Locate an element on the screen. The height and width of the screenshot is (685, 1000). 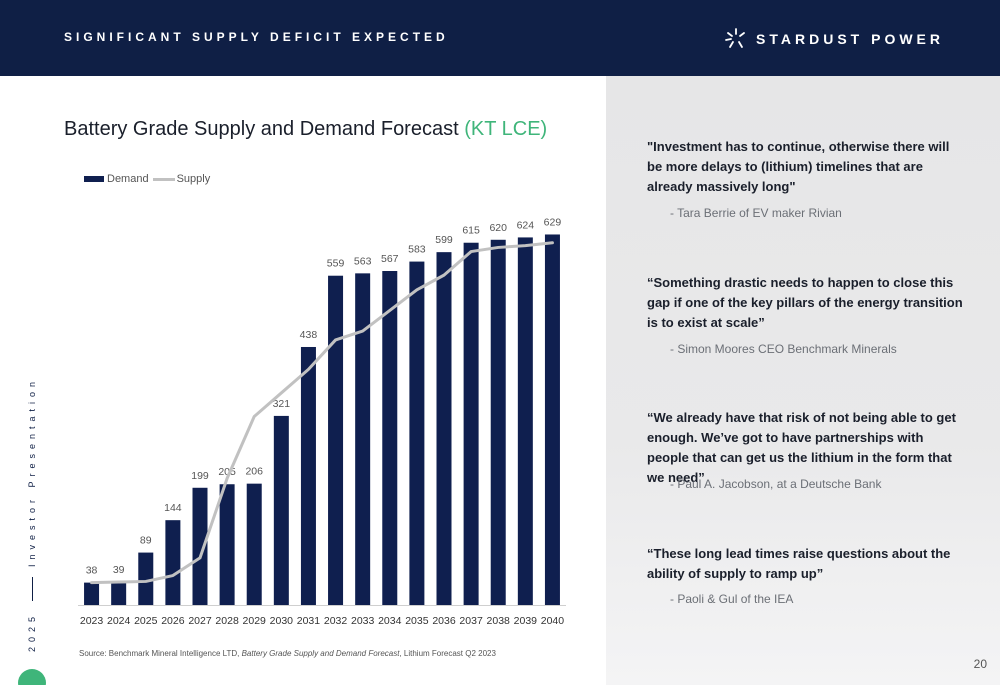
quote-3-attribution: - Paul A. Jacobson, at a Deutsche Bank is located at coordinates (776, 484).